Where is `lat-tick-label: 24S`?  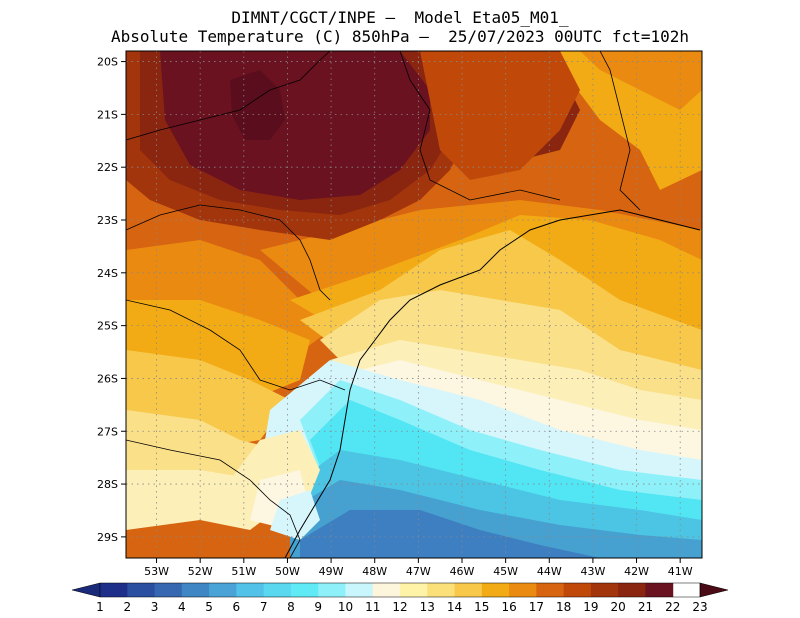
lat-tick-label: 24S is located at coordinates (107, 273).